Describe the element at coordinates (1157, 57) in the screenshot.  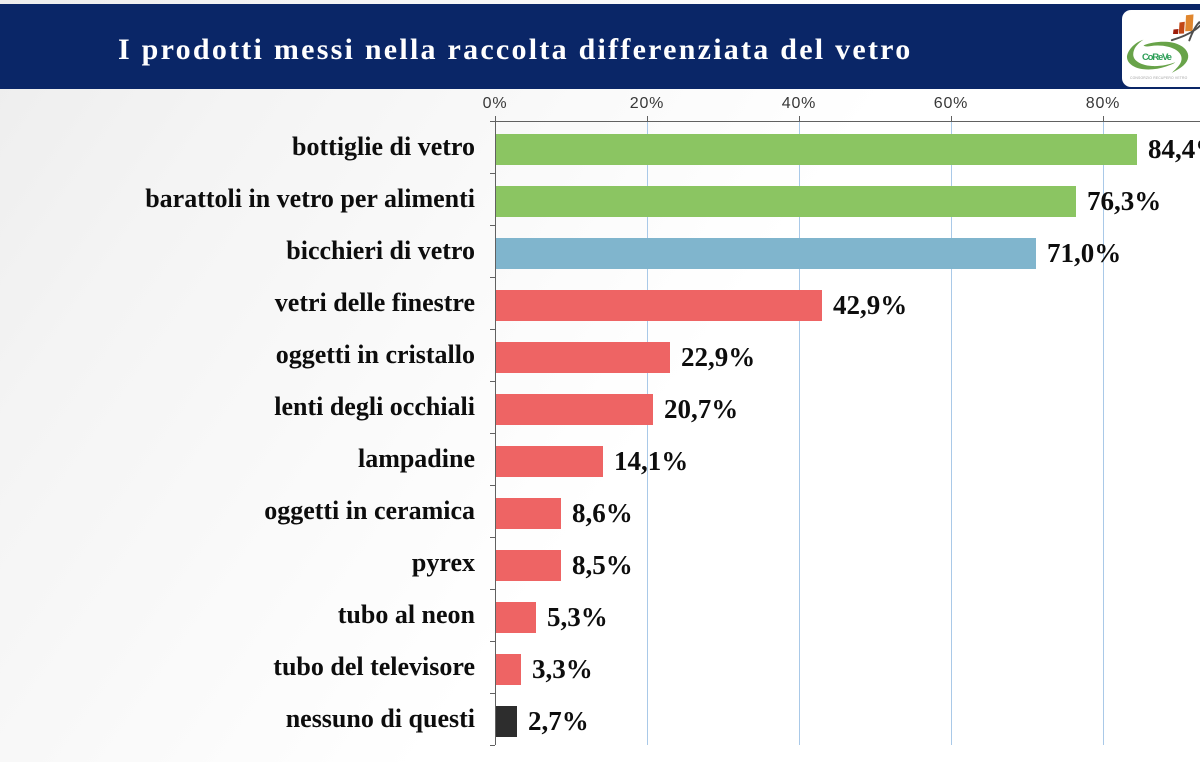
I see `svg-text: CoReVe` at that location.